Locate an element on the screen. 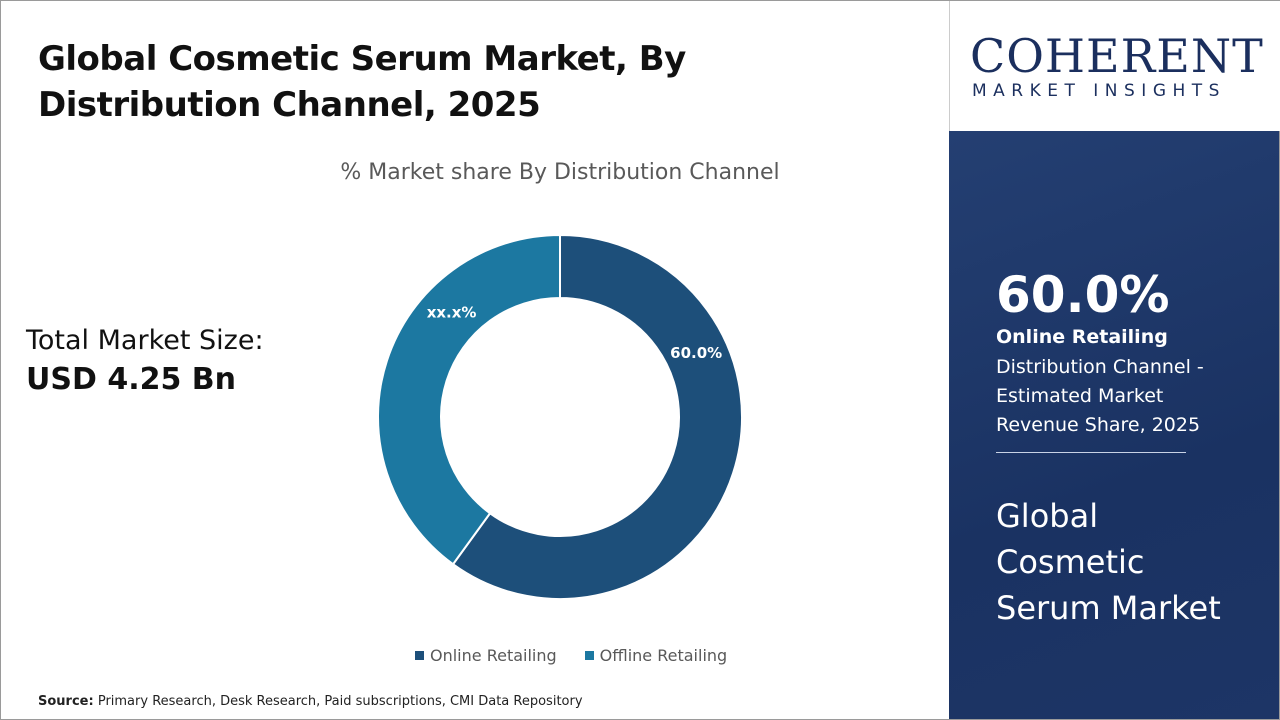  total-market-size-label: Total Market Size: is located at coordinates (145, 340).